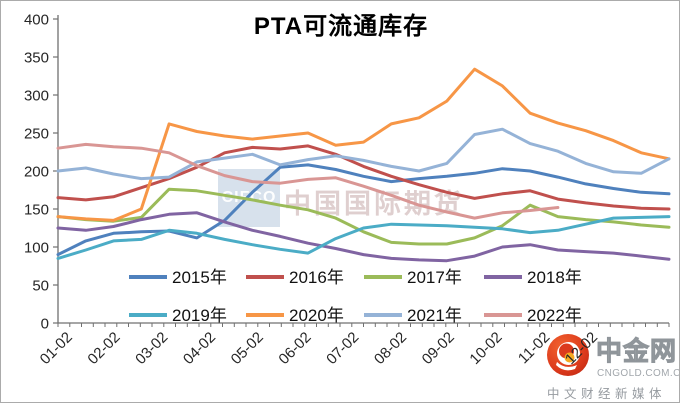 The image size is (680, 403). What do you see at coordinates (534, 348) in the screenshot?
I see `x-tick-label: 11-02` at bounding box center [534, 348].